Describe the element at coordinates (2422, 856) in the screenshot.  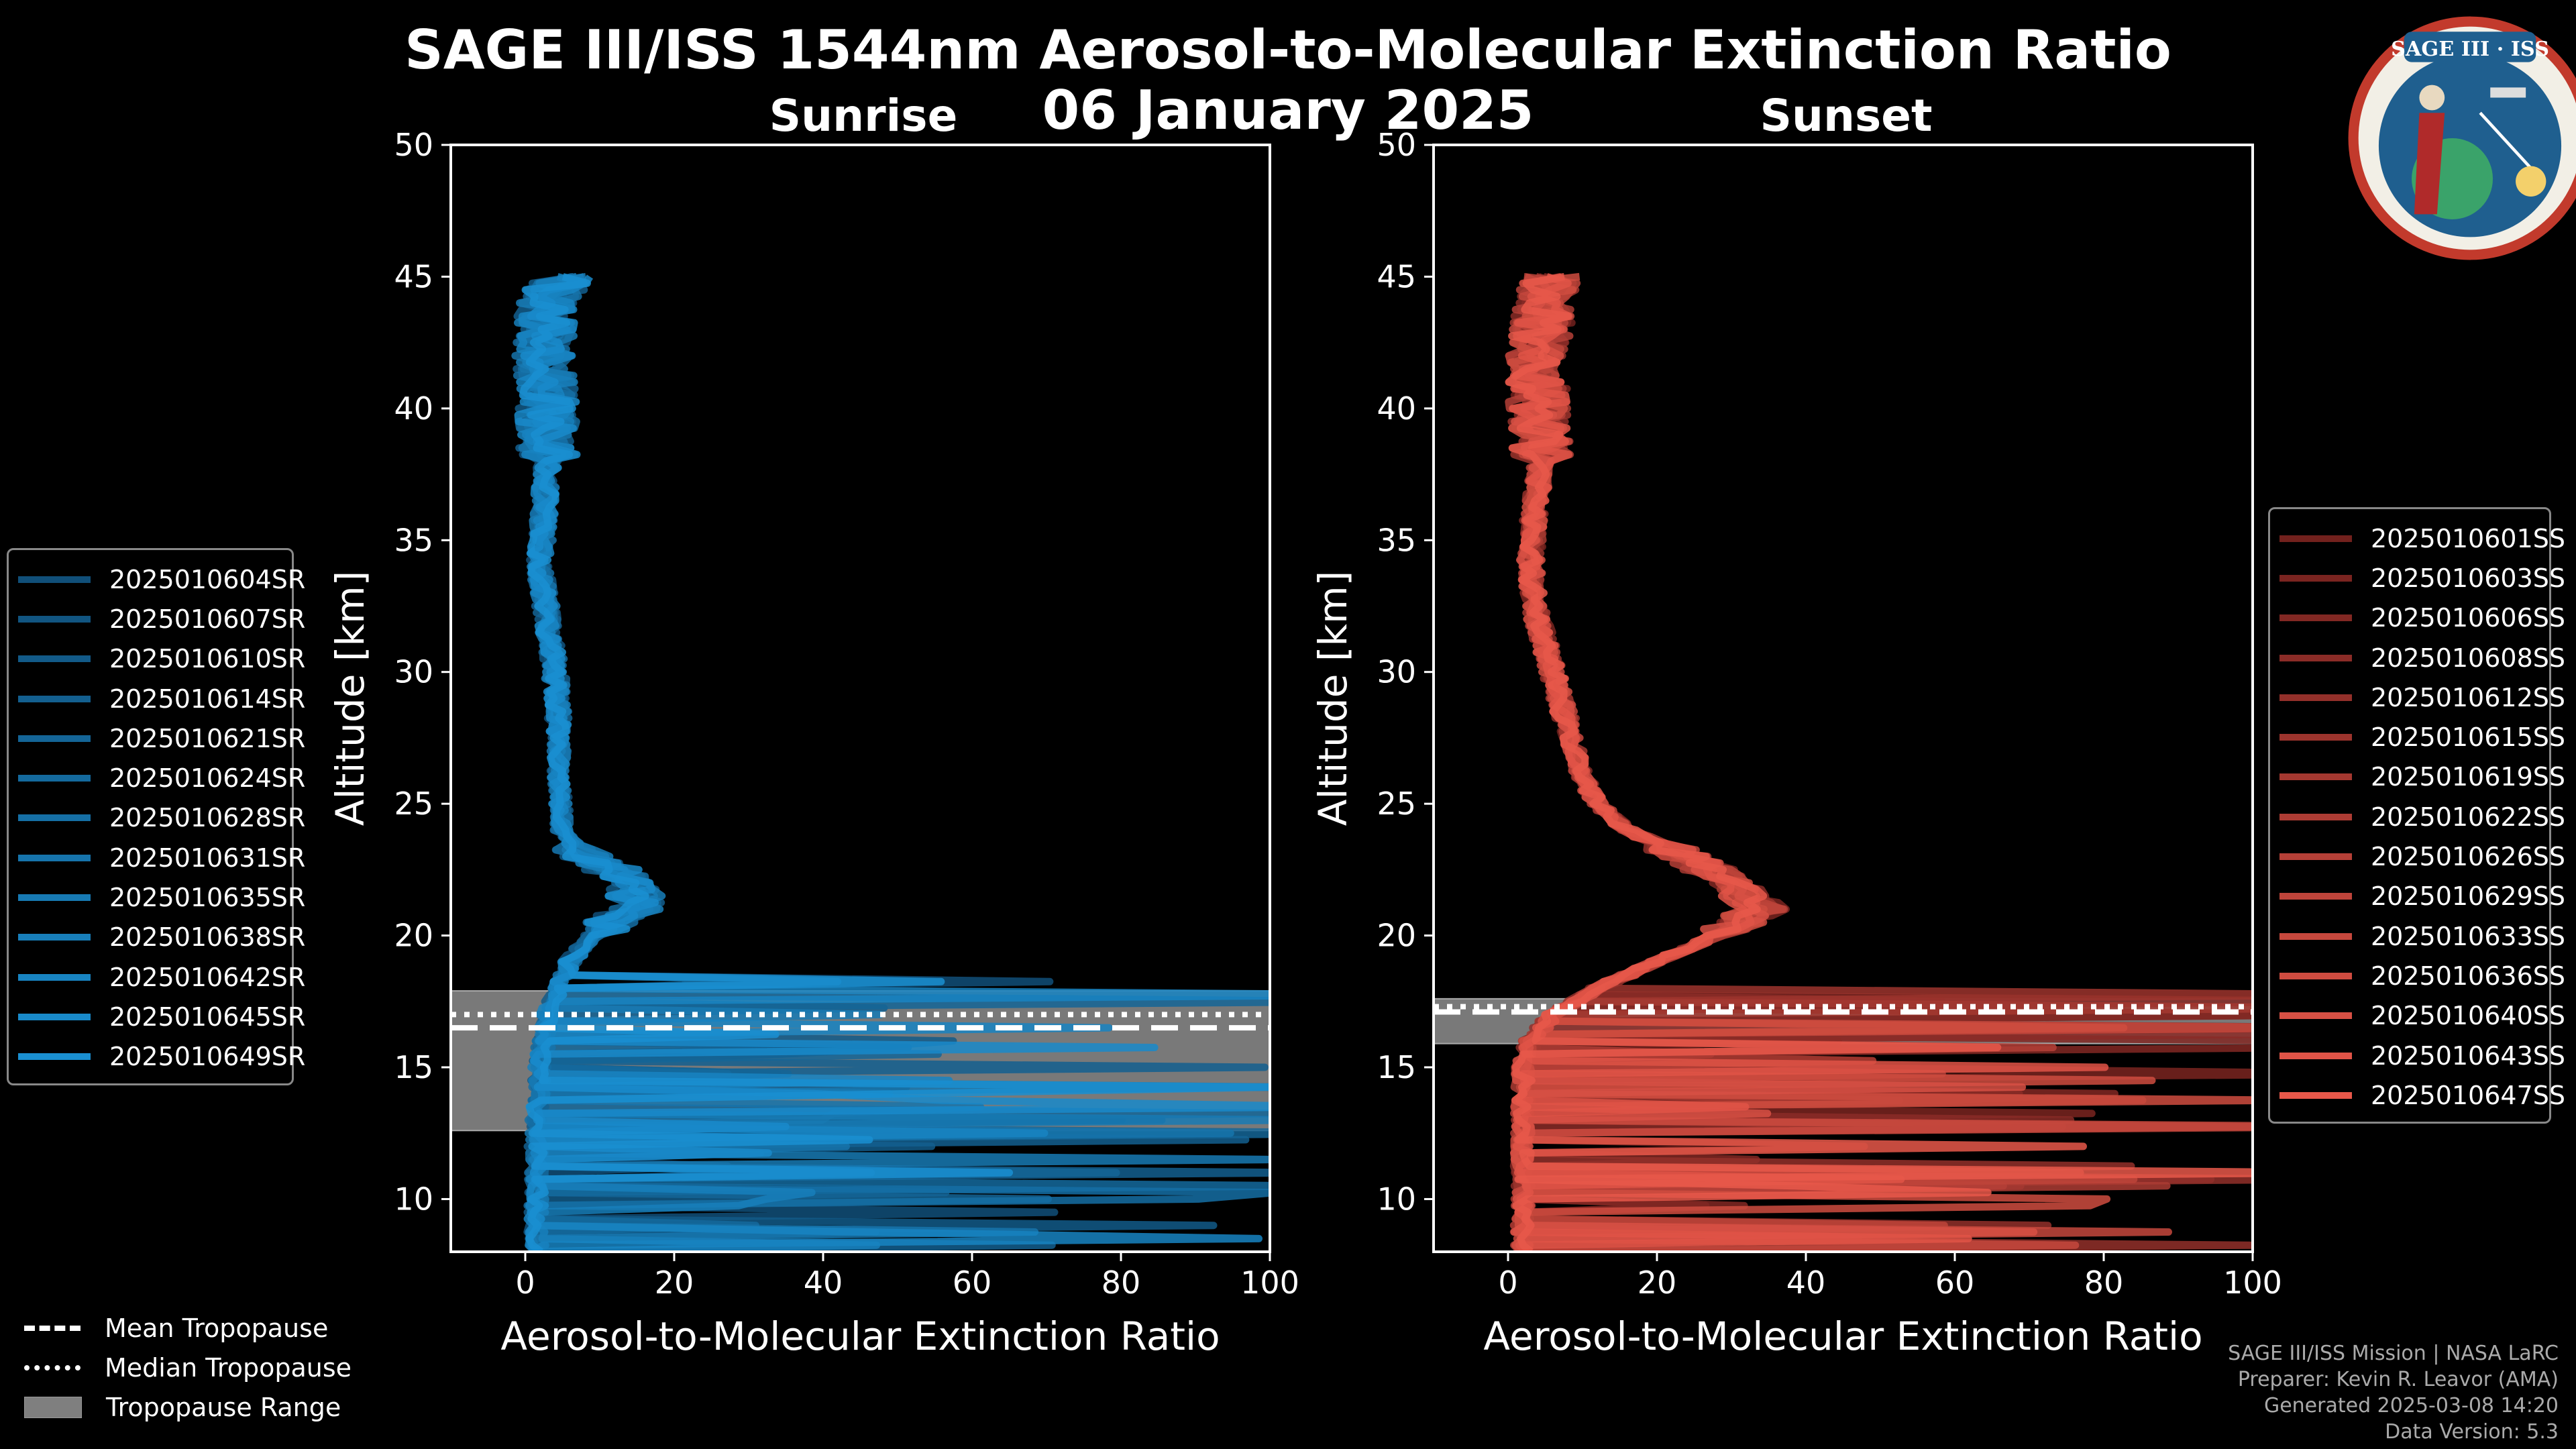
I see `legend-item: 2025010626SS` at that location.